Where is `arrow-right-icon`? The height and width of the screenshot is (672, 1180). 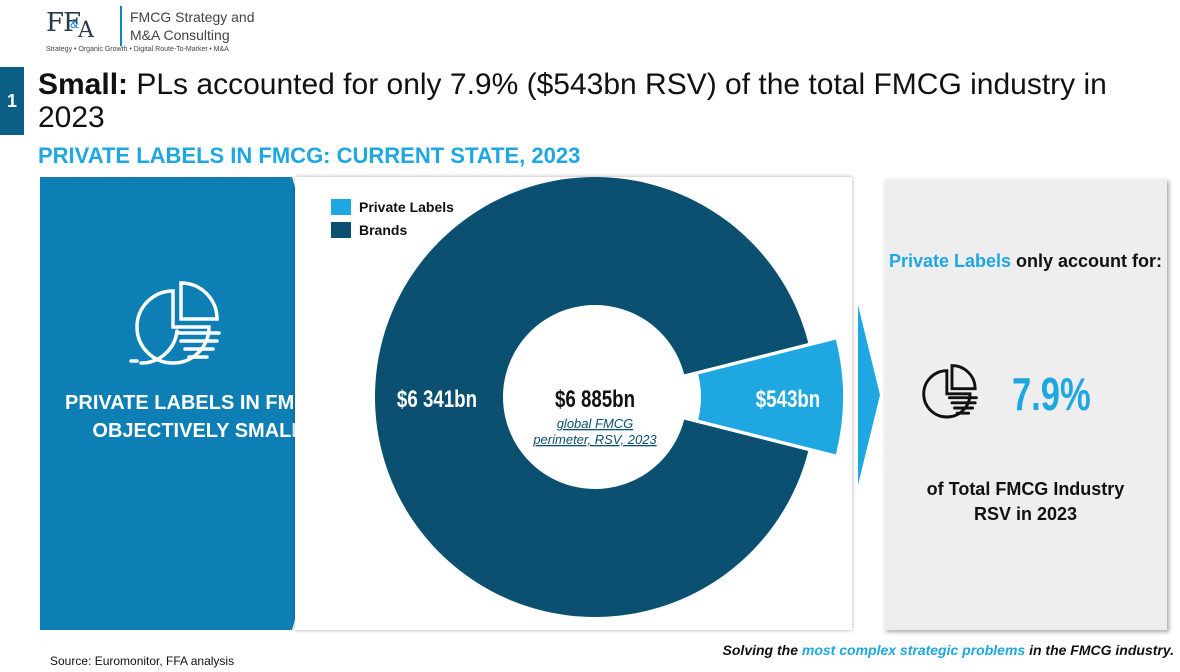
arrow-right-icon is located at coordinates (869, 397).